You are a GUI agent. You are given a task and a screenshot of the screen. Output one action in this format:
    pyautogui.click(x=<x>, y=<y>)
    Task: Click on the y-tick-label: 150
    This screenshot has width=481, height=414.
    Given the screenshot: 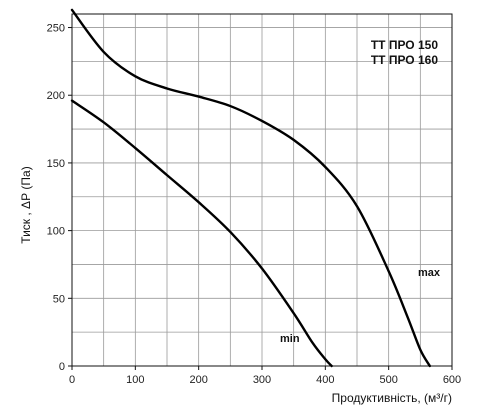 What is the action you would take?
    pyautogui.click(x=56, y=164)
    